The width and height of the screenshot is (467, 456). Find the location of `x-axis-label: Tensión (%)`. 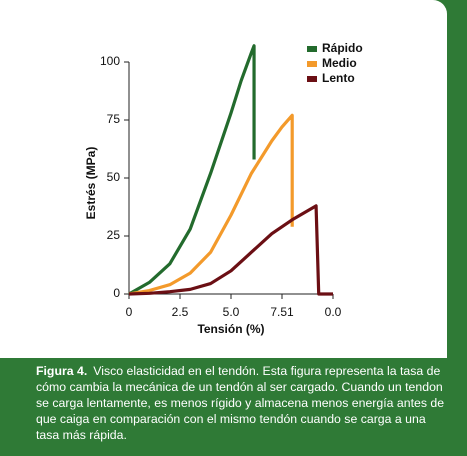

x-axis-label: Tensión (%) is located at coordinates (230, 329).